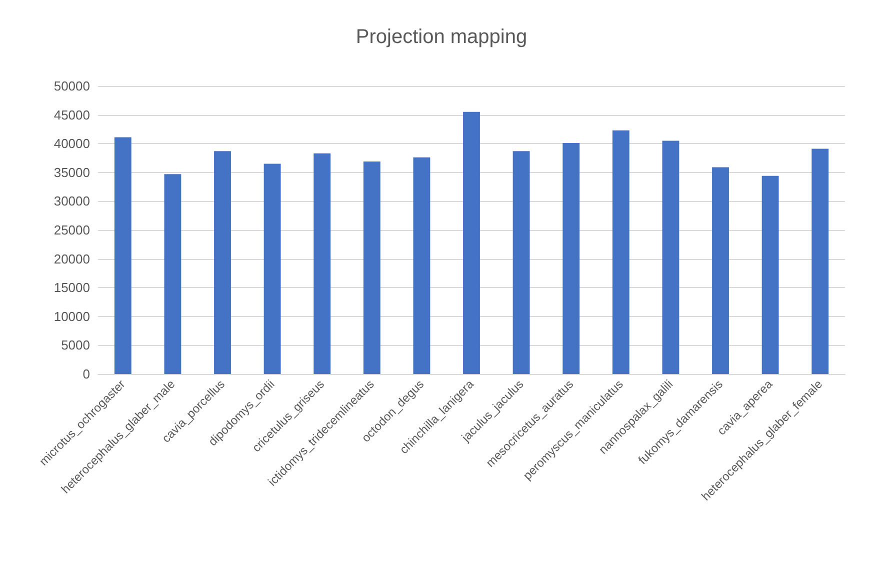 Image resolution: width=883 pixels, height=567 pixels. What do you see at coordinates (442, 37) in the screenshot?
I see `chart-title: Projection mapping` at bounding box center [442, 37].